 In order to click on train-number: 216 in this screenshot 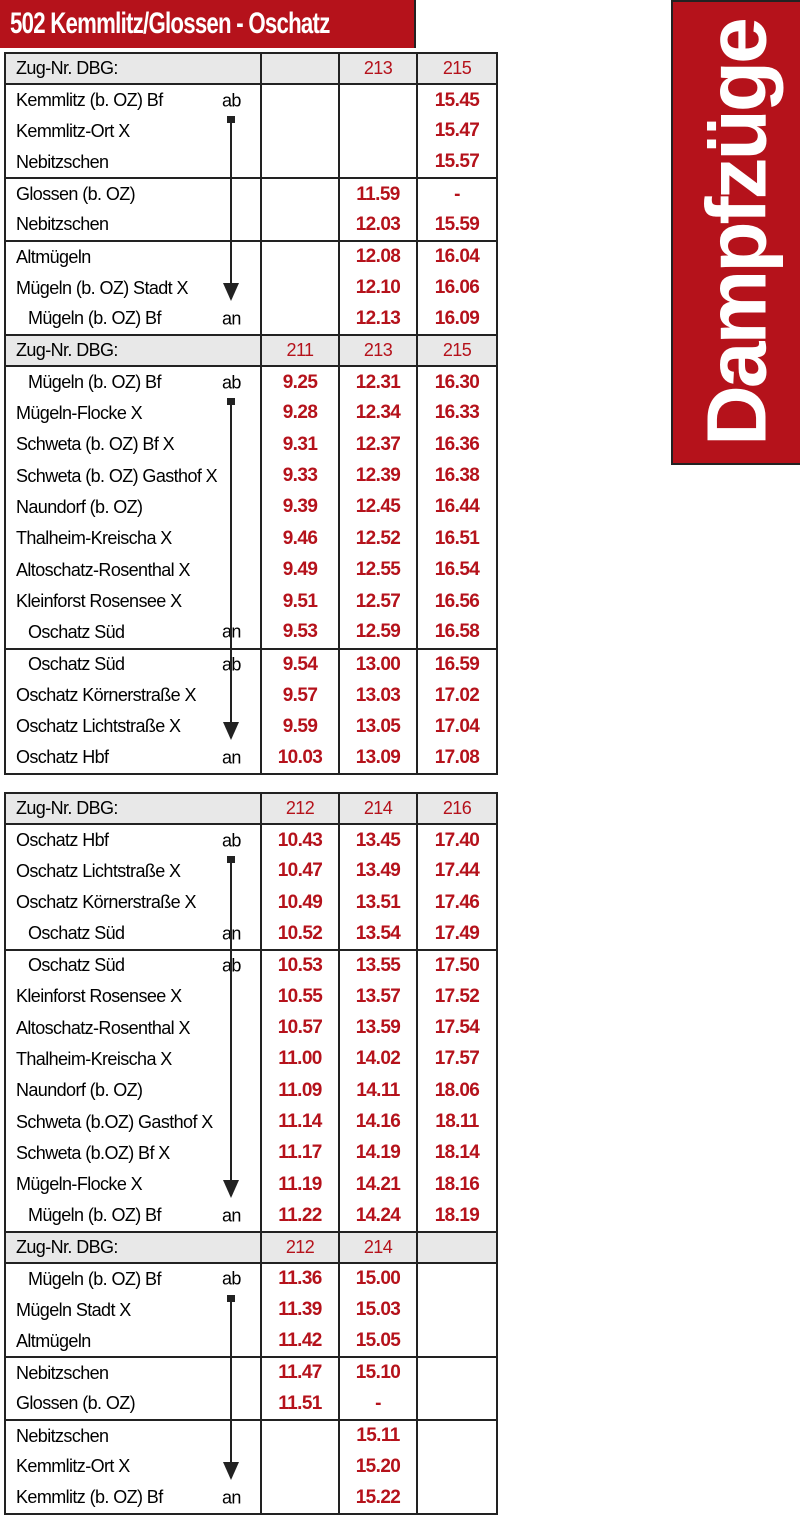, I will do `click(457, 808)`.